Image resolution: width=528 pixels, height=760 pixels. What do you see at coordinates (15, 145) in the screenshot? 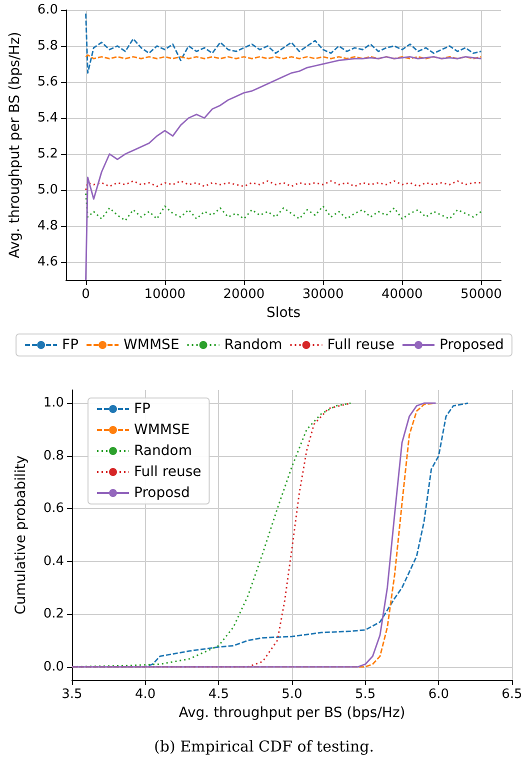
I see `y-axis-title: Avg. throughput per BS (bps/Hz)` at bounding box center [15, 145].